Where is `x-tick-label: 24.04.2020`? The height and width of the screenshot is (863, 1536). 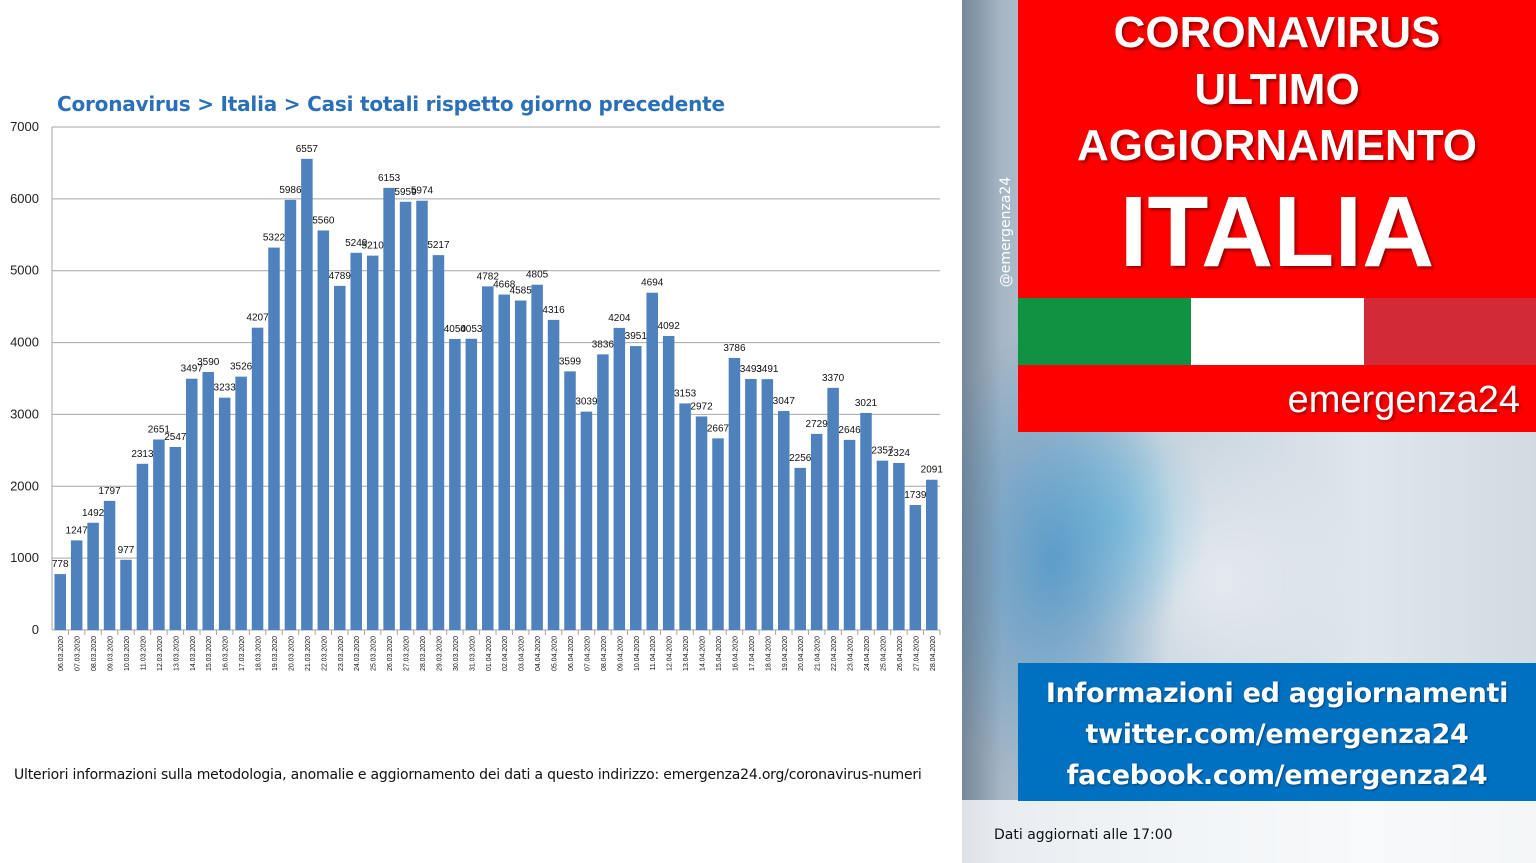 x-tick-label: 24.04.2020 is located at coordinates (867, 653).